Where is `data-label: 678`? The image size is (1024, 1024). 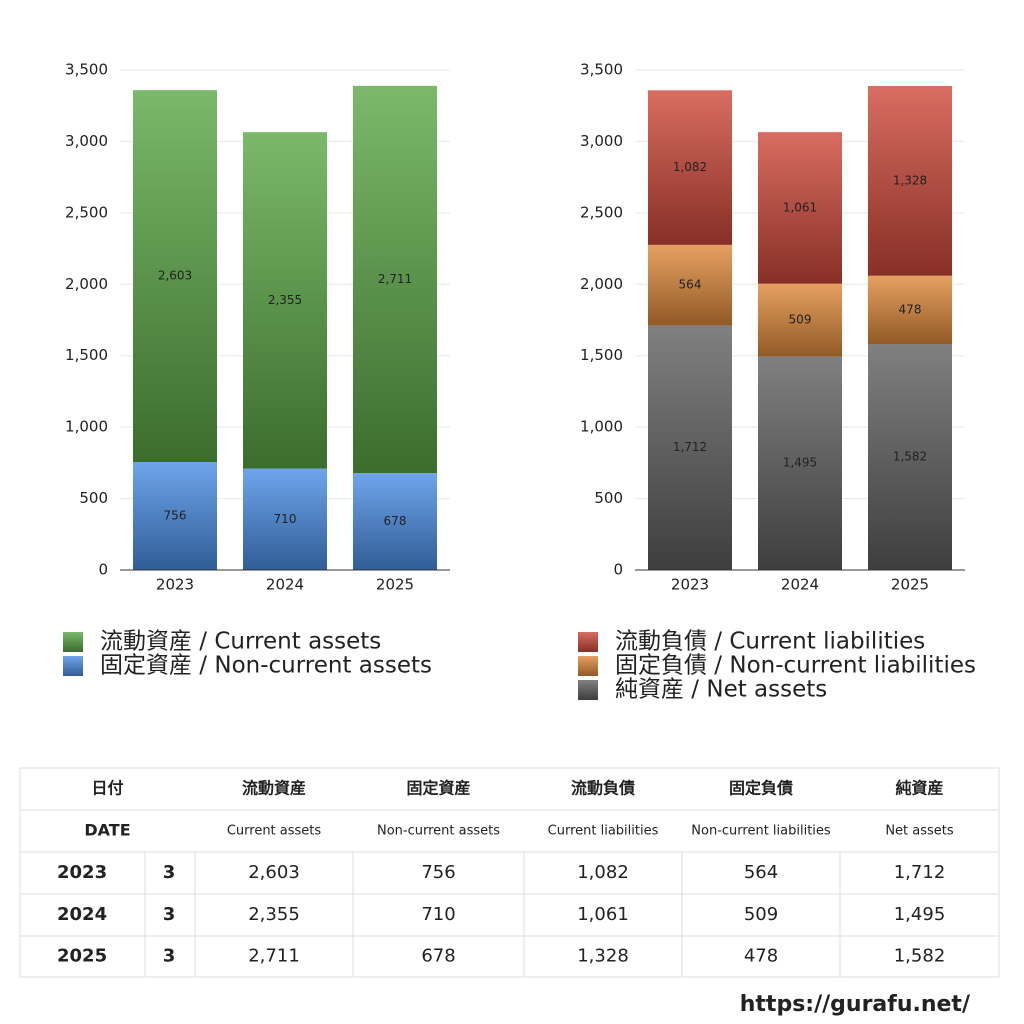 data-label: 678 is located at coordinates (395, 521).